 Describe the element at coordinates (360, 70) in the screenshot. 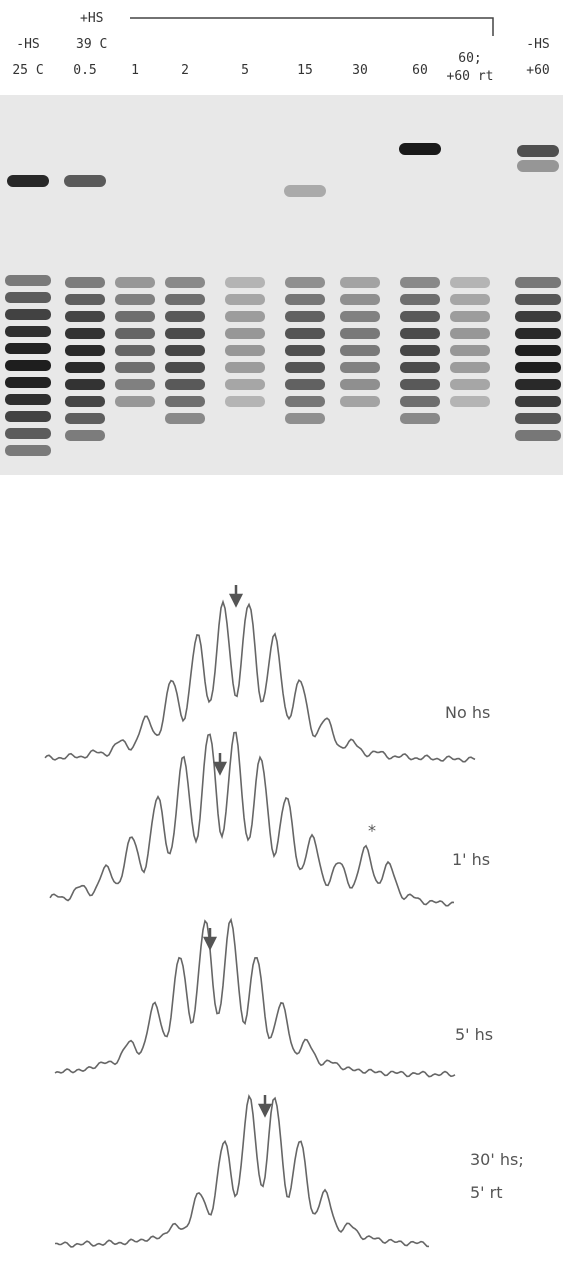

I see `lane-label: 30` at that location.